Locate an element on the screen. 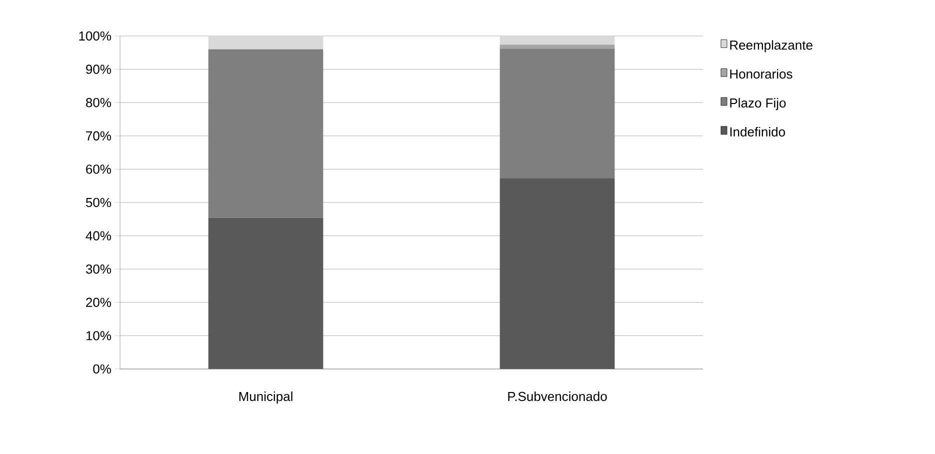  x-tick-label: Municipal is located at coordinates (265, 398).